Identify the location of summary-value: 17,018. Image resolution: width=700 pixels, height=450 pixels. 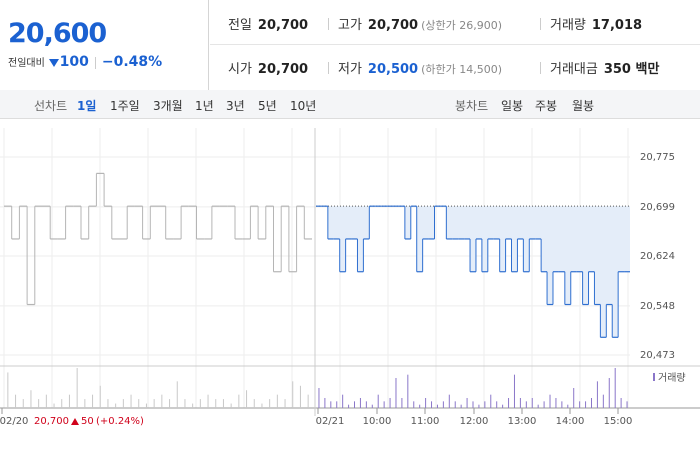
(617, 25).